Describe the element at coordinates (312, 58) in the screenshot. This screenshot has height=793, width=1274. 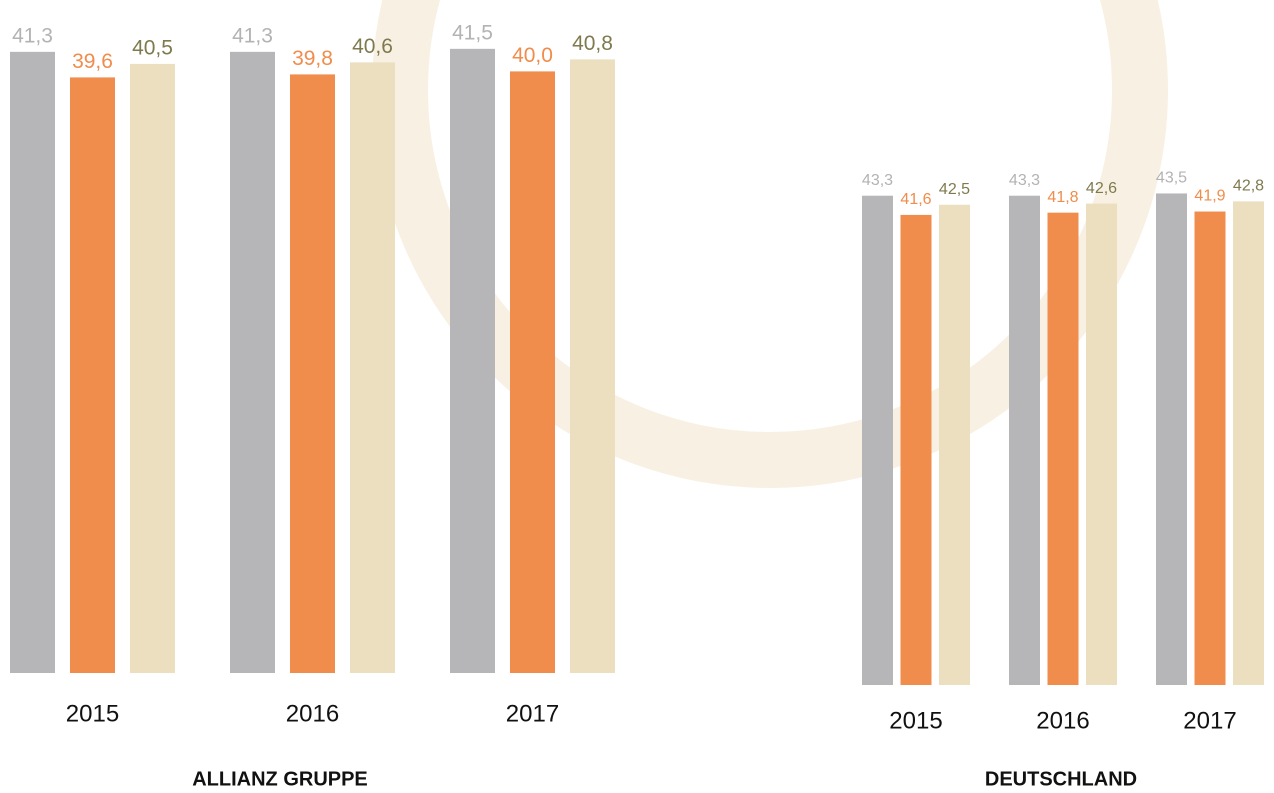
I see `value-label: 39,8` at that location.